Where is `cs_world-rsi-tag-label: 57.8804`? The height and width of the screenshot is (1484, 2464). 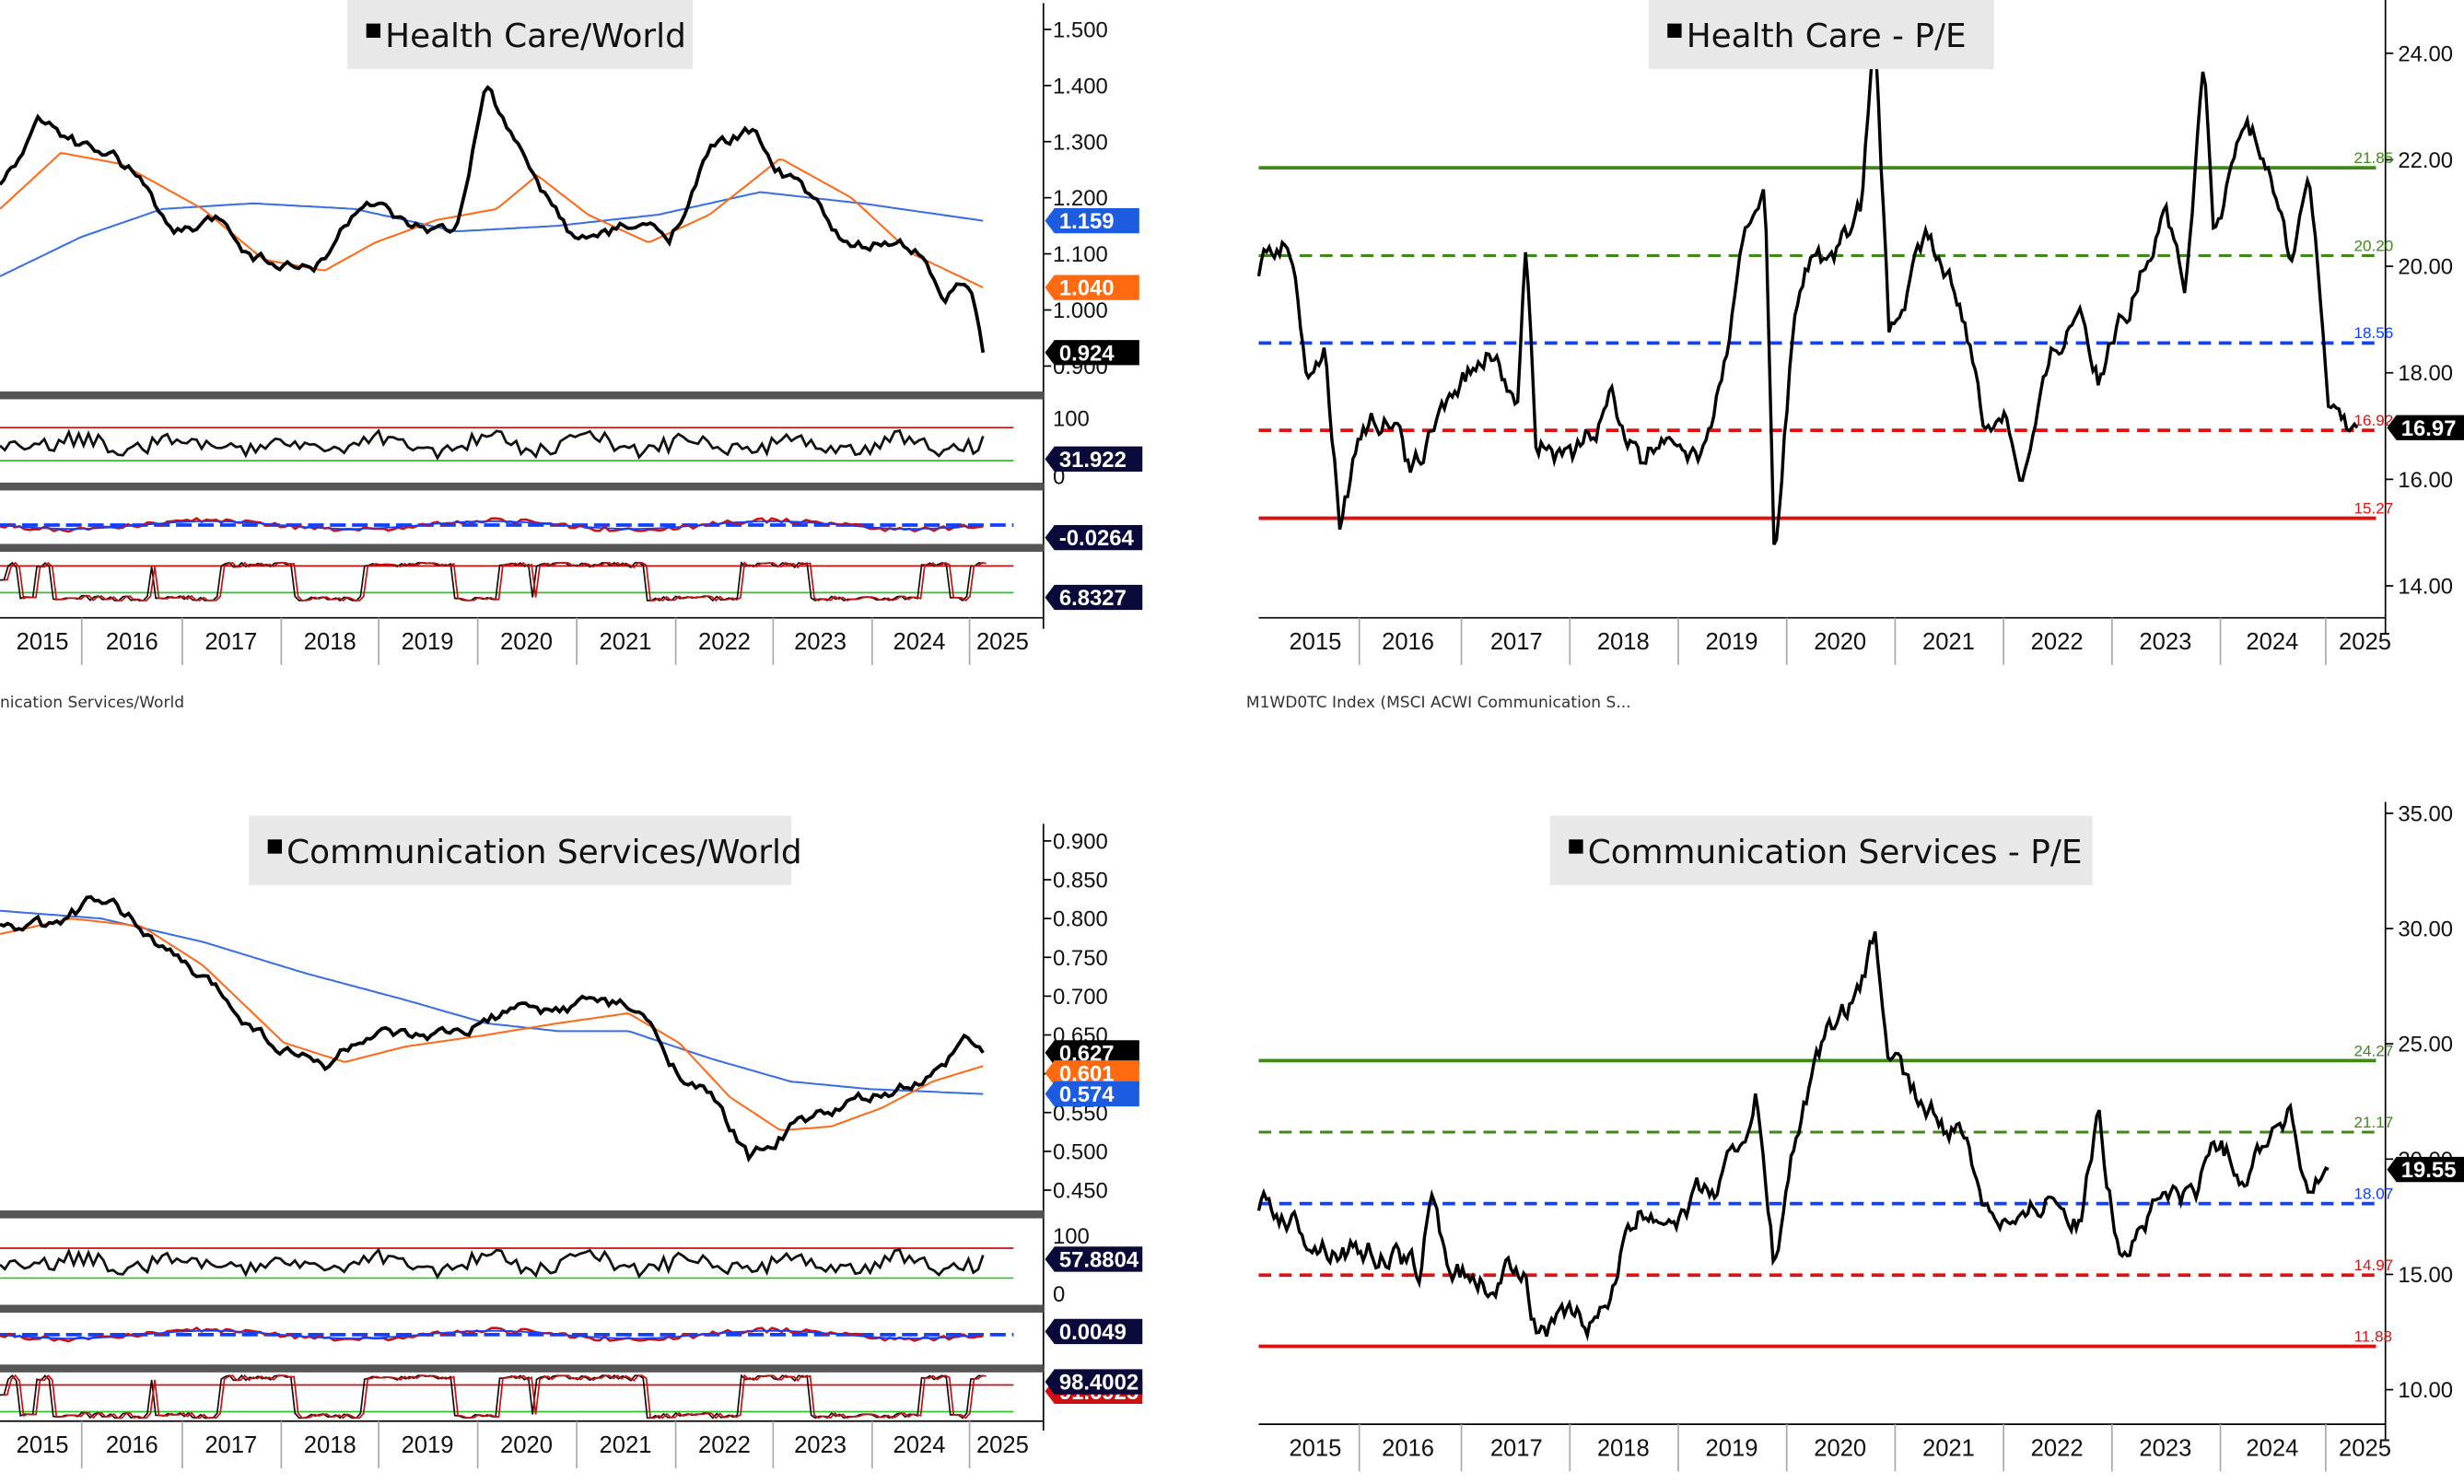 cs_world-rsi-tag-label: 57.8804 is located at coordinates (1099, 1259).